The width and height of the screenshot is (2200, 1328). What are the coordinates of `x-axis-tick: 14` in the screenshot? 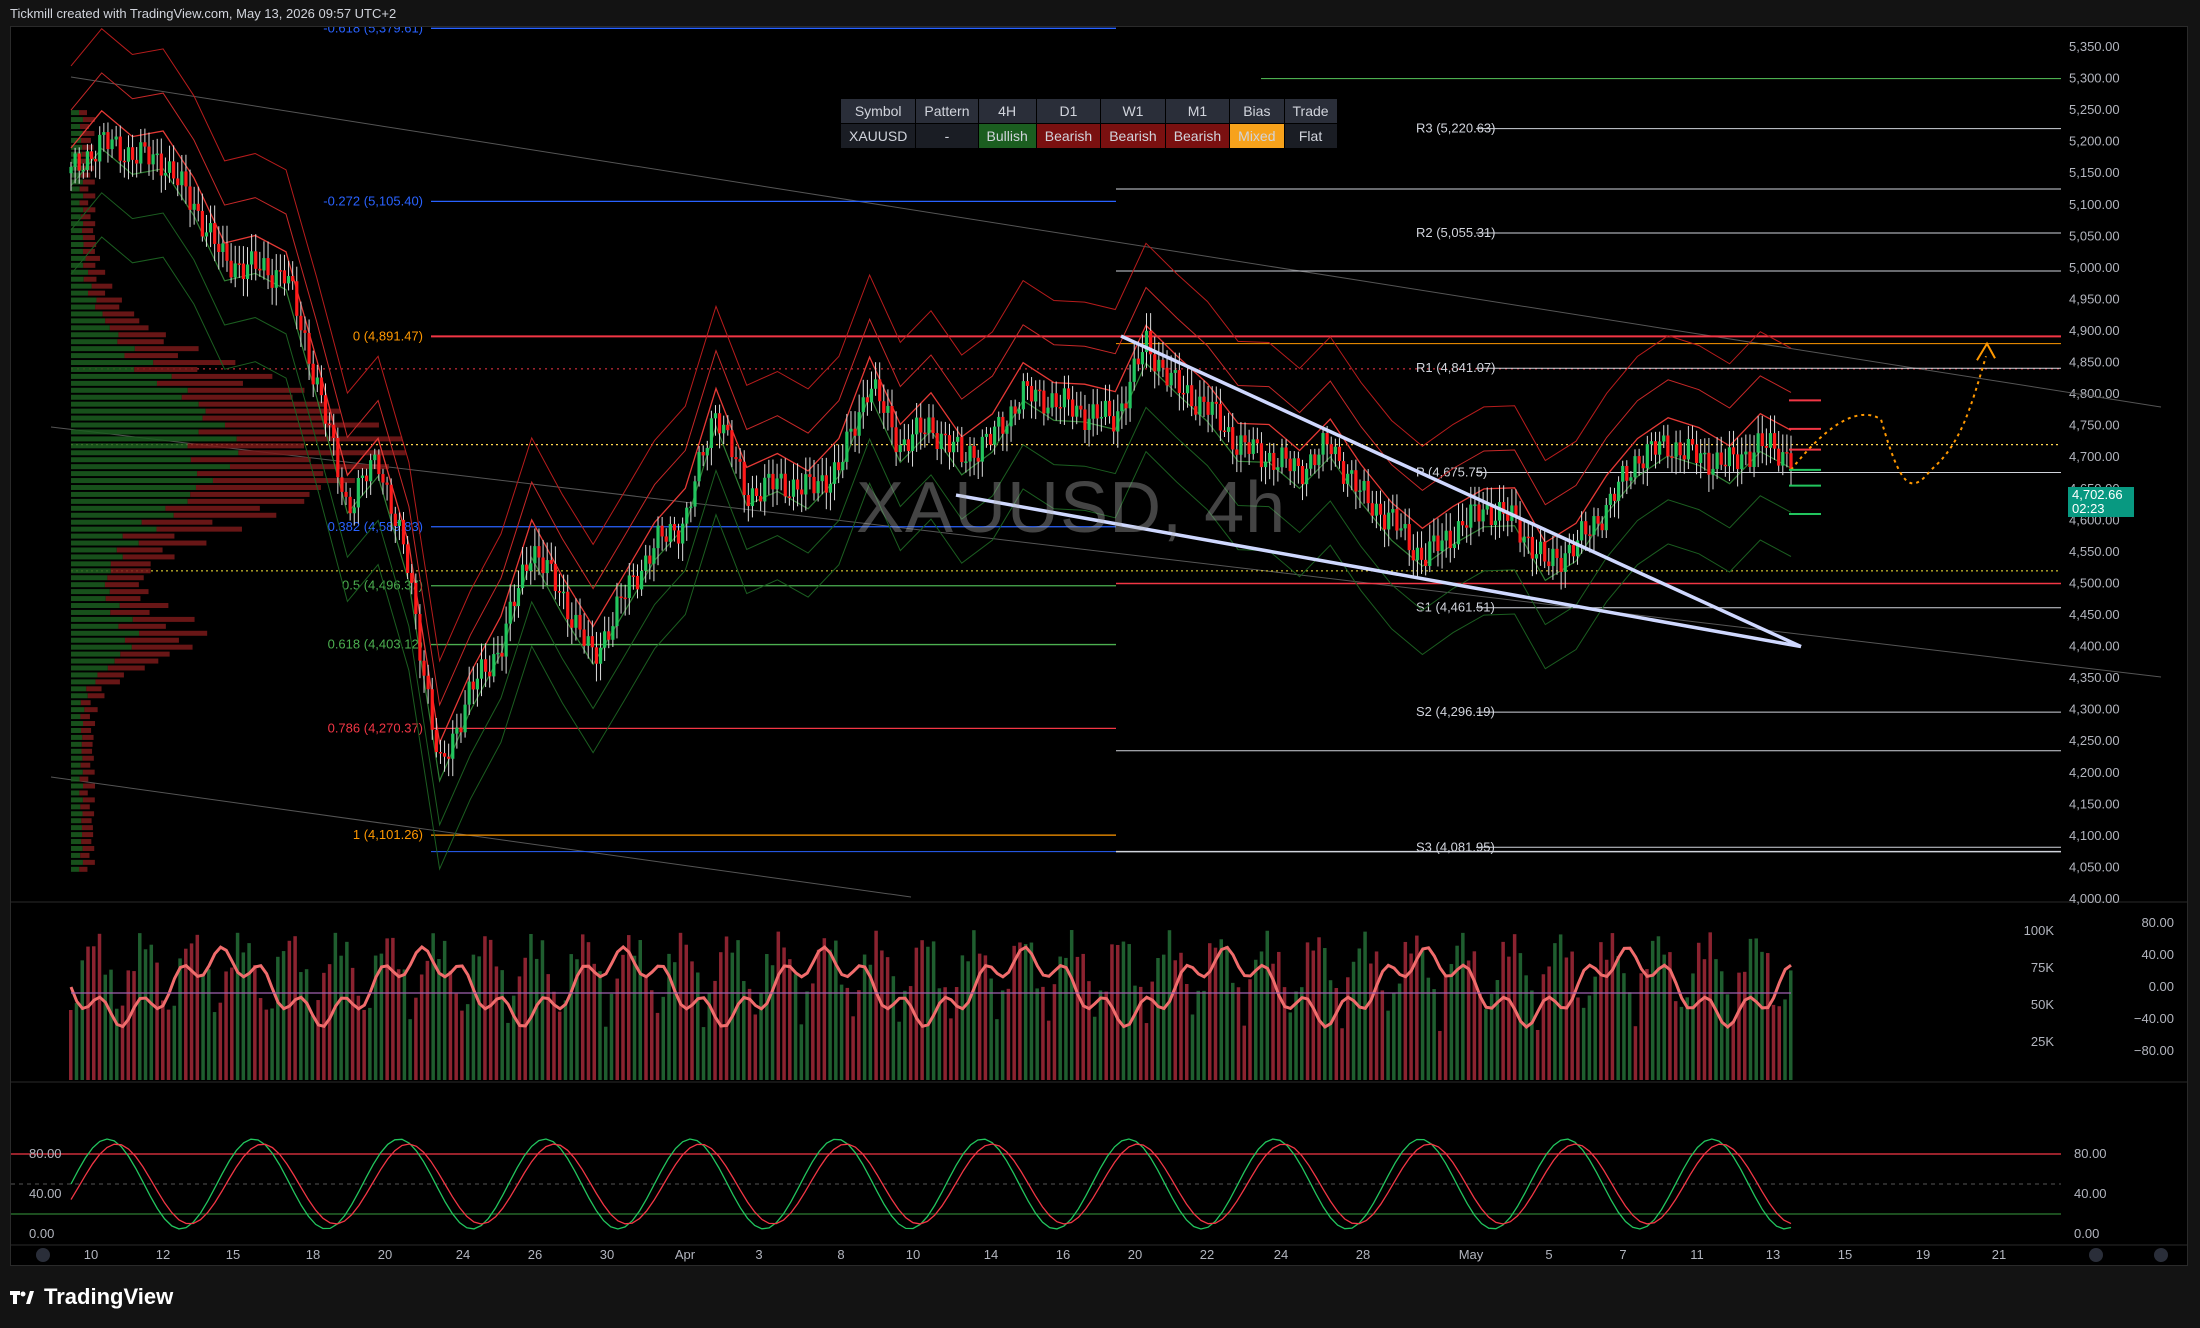 It's located at (991, 1254).